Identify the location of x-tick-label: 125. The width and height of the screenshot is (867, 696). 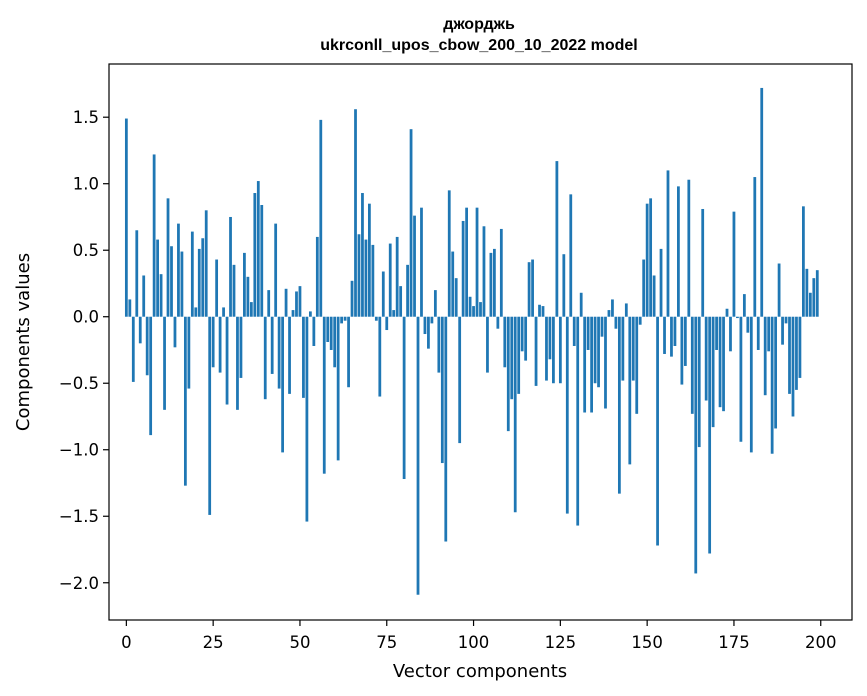
(561, 642).